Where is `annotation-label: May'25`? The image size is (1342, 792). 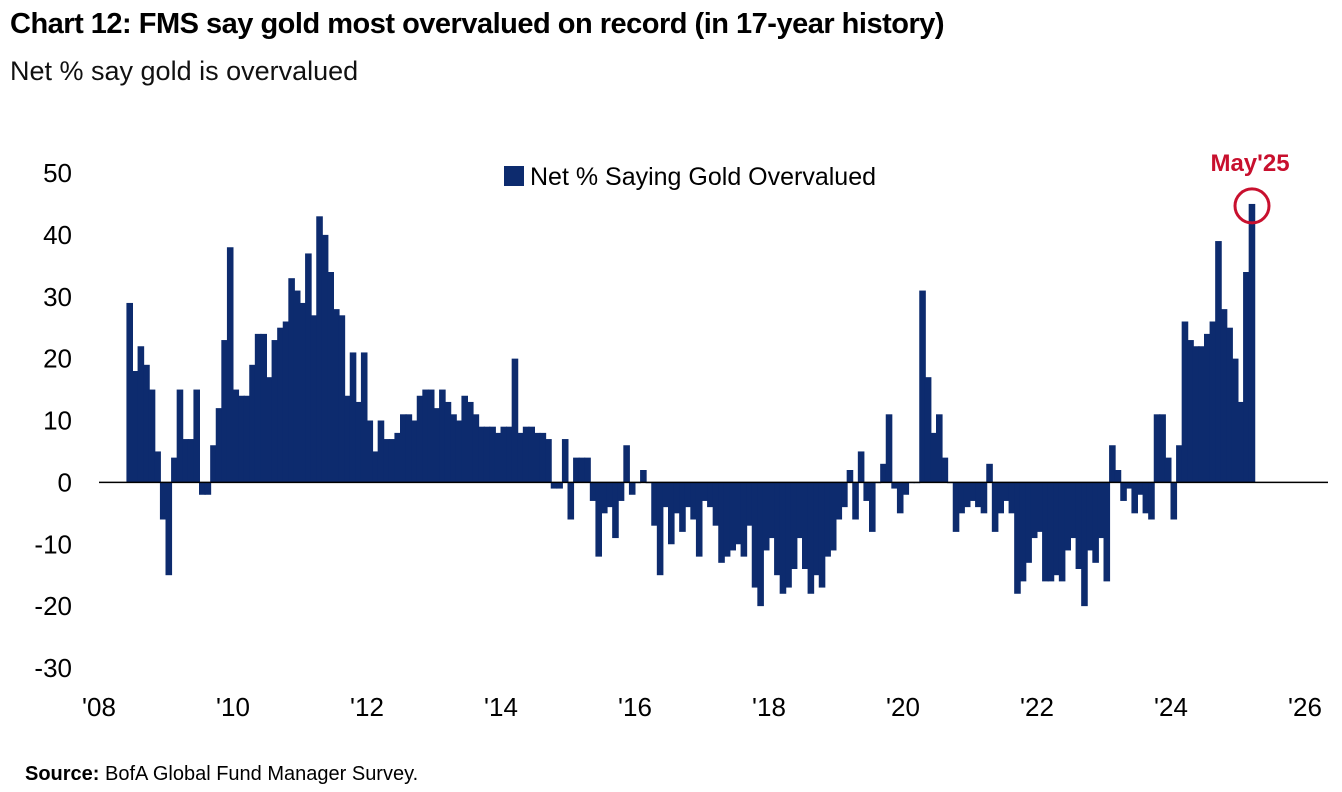 annotation-label: May'25 is located at coordinates (1249, 163).